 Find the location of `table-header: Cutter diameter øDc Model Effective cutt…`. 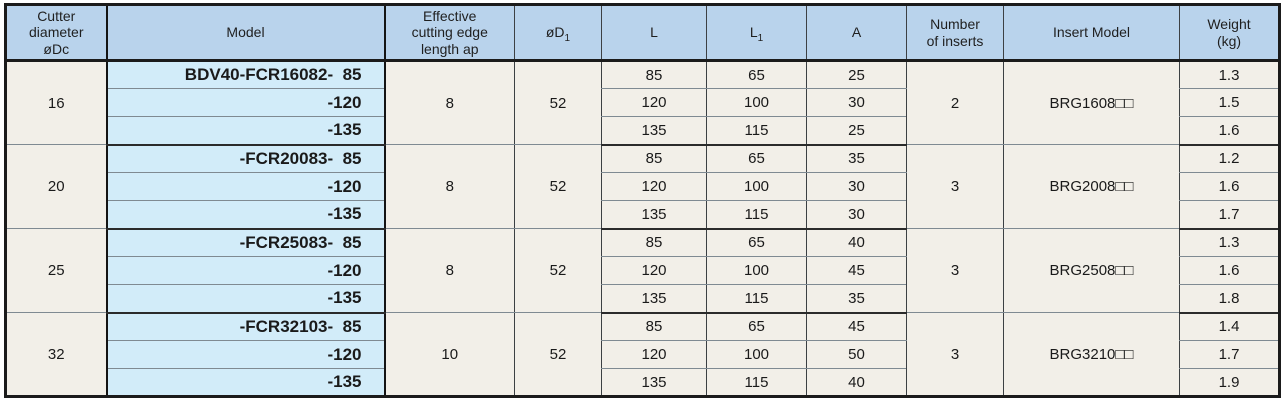

table-header: Cutter diameter øDc Model Effective cutt… is located at coordinates (642, 33).